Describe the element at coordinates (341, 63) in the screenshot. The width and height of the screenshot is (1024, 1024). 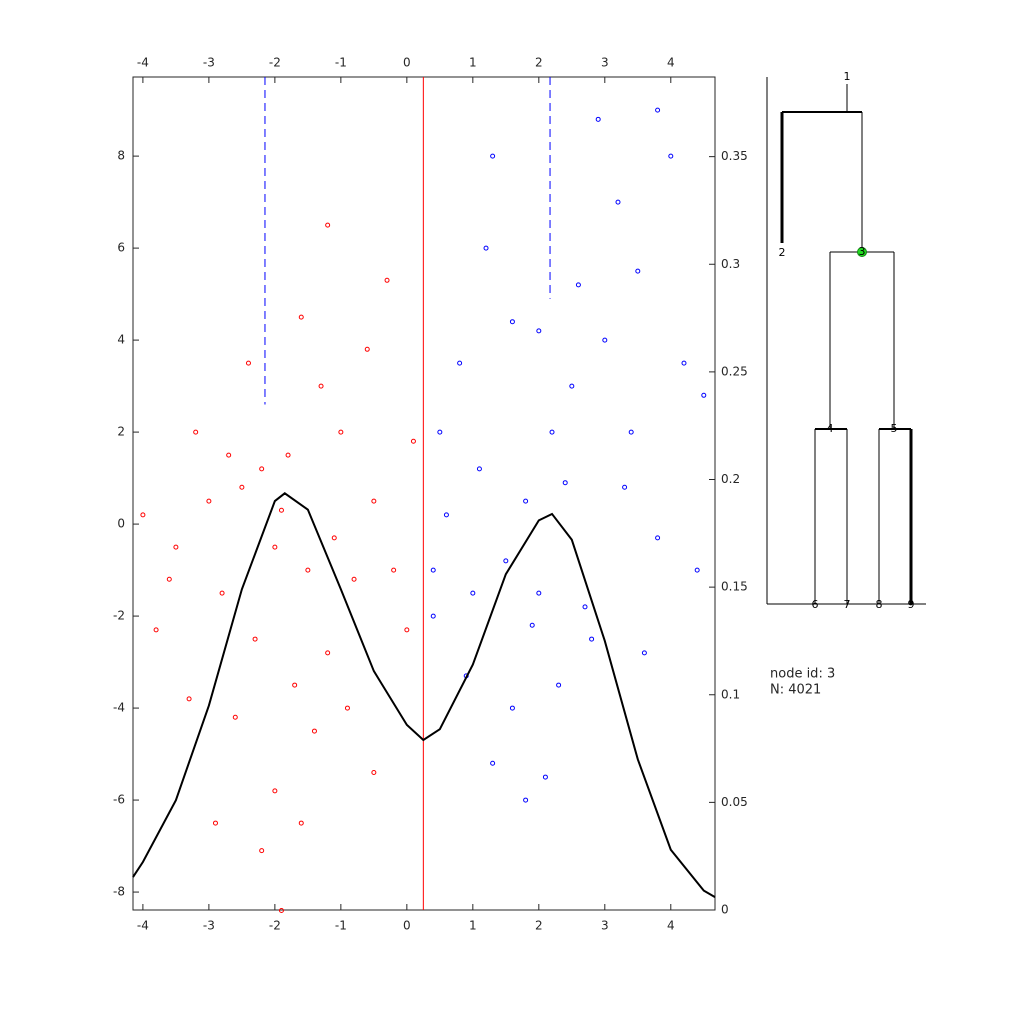
I see `x-top-tick-label: -1` at that location.